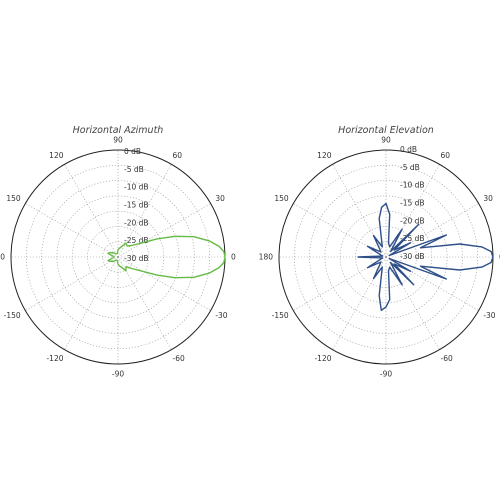  What do you see at coordinates (118, 130) in the screenshot?
I see `chart-title: Horizontal Azimuth` at bounding box center [118, 130].